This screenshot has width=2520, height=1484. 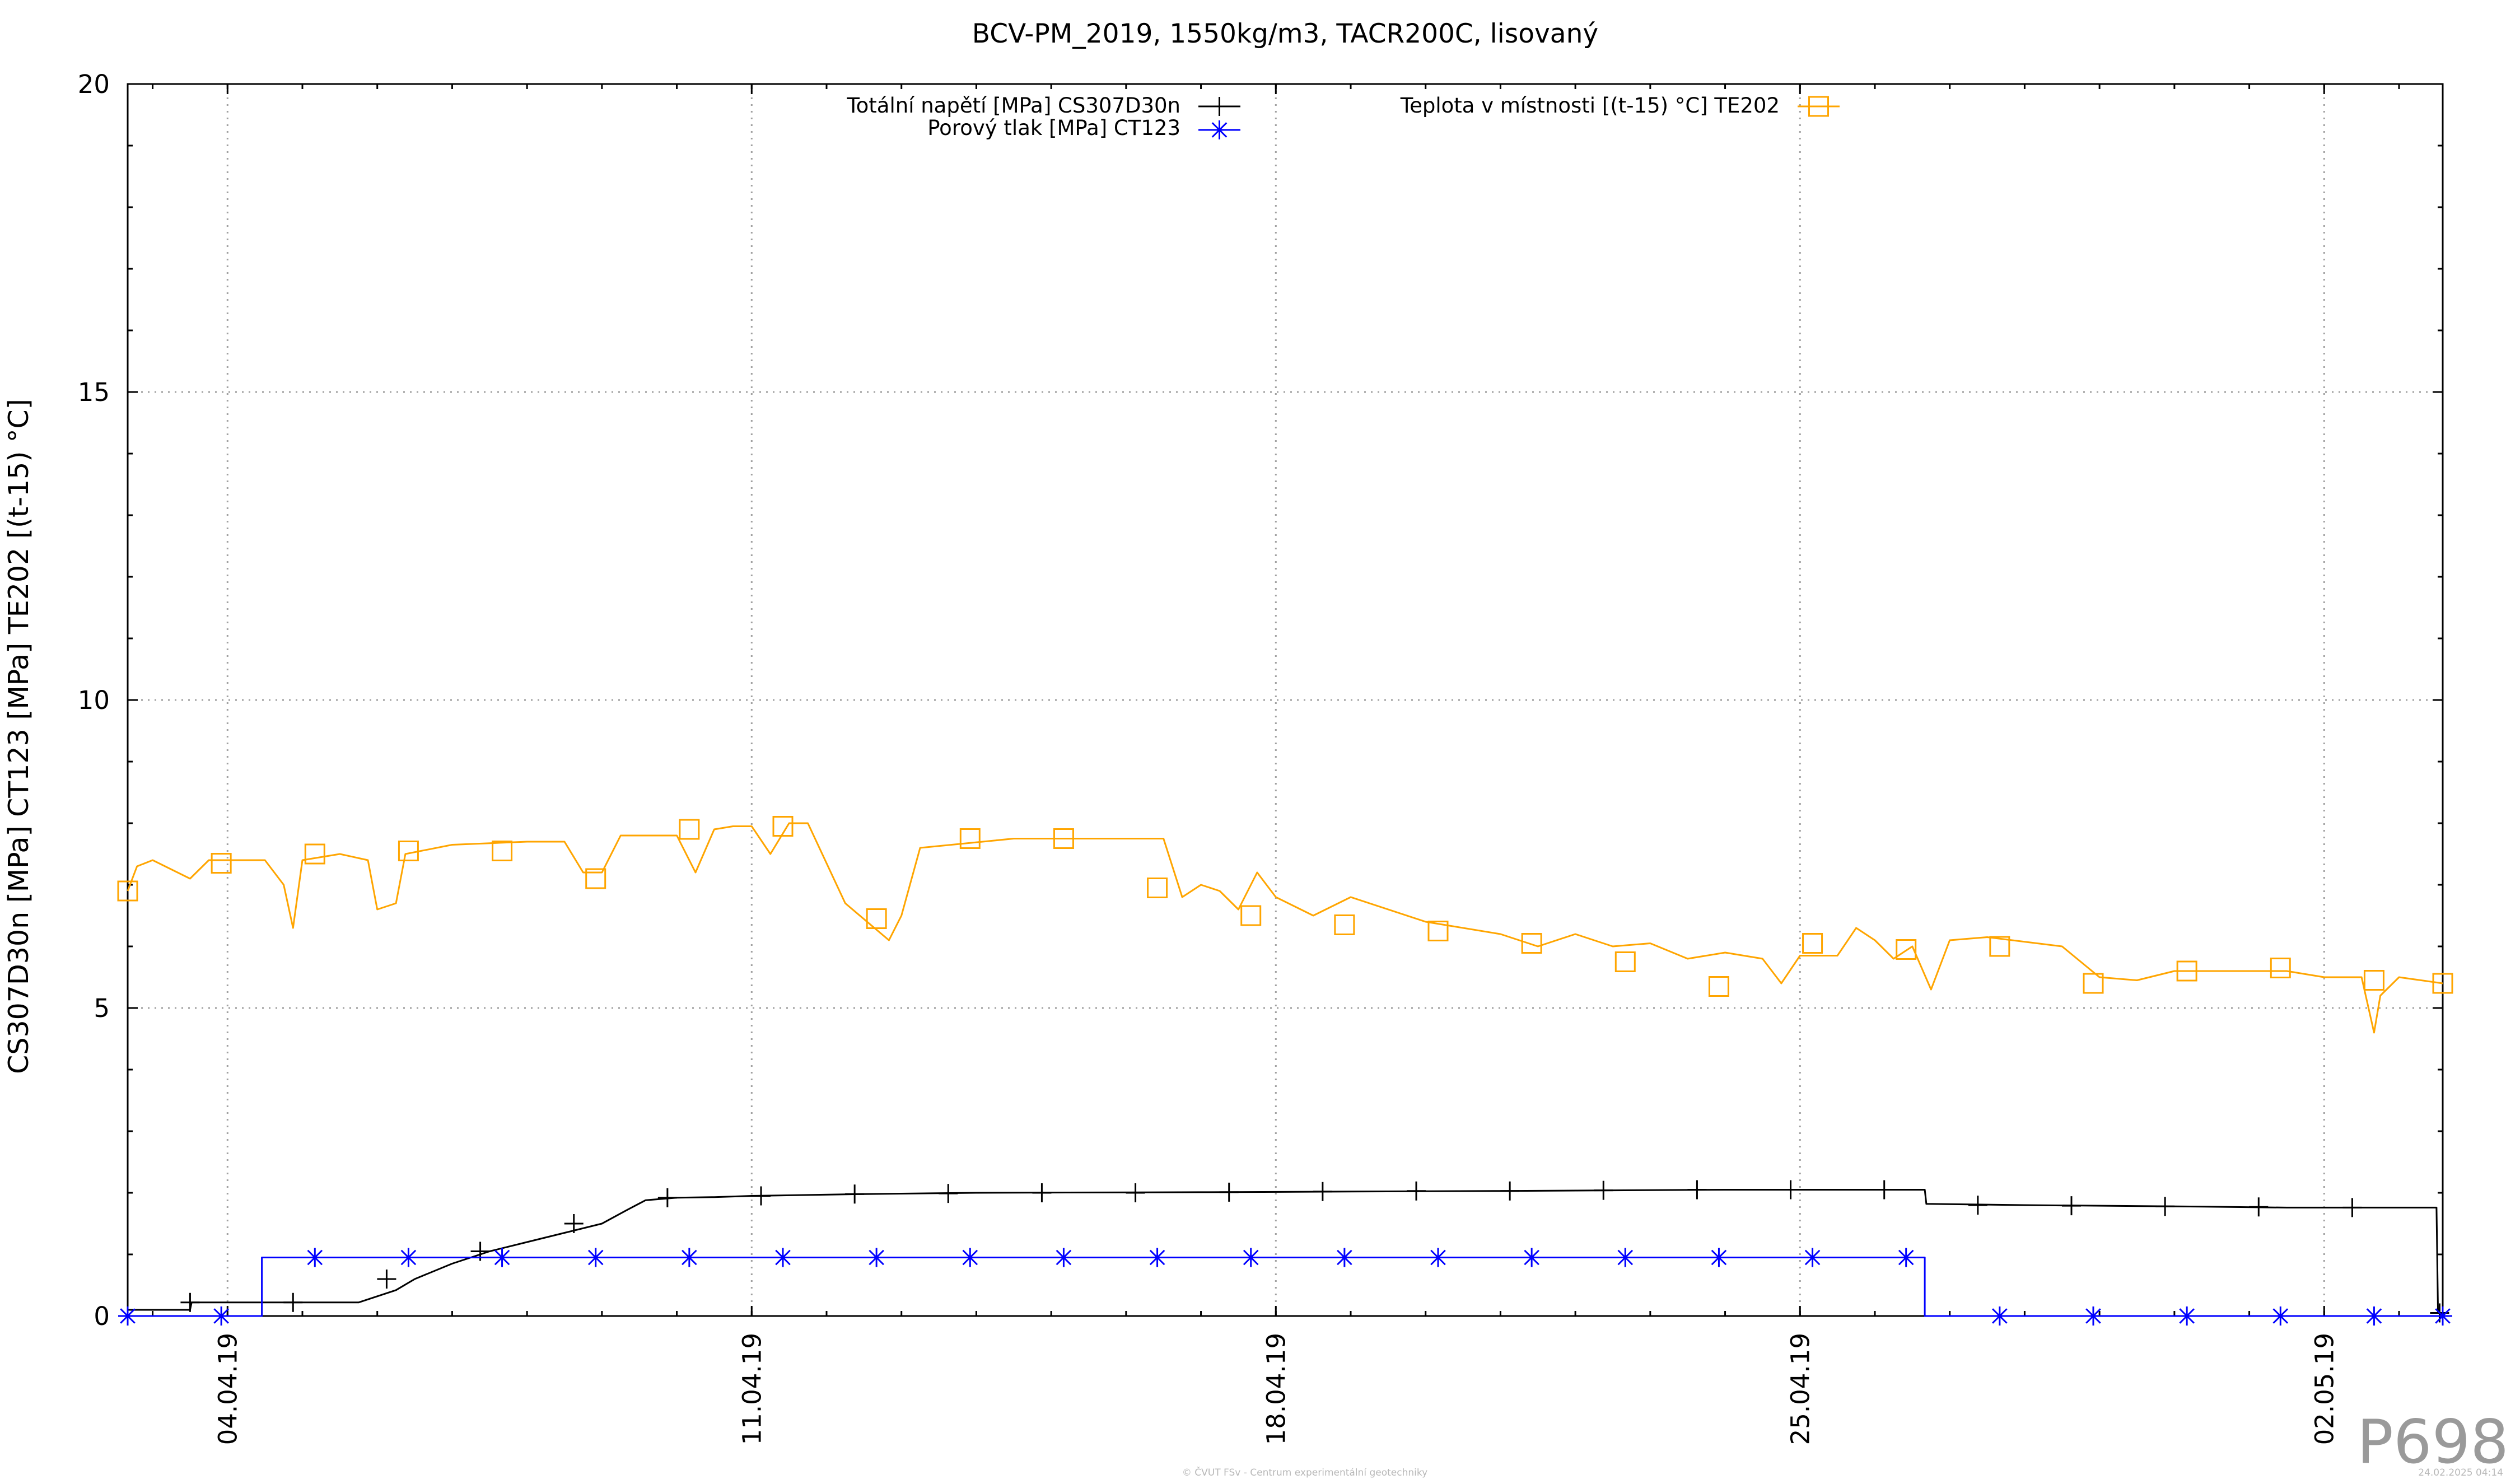 What do you see at coordinates (102, 1008) in the screenshot?
I see `y-tick-label: 5` at bounding box center [102, 1008].